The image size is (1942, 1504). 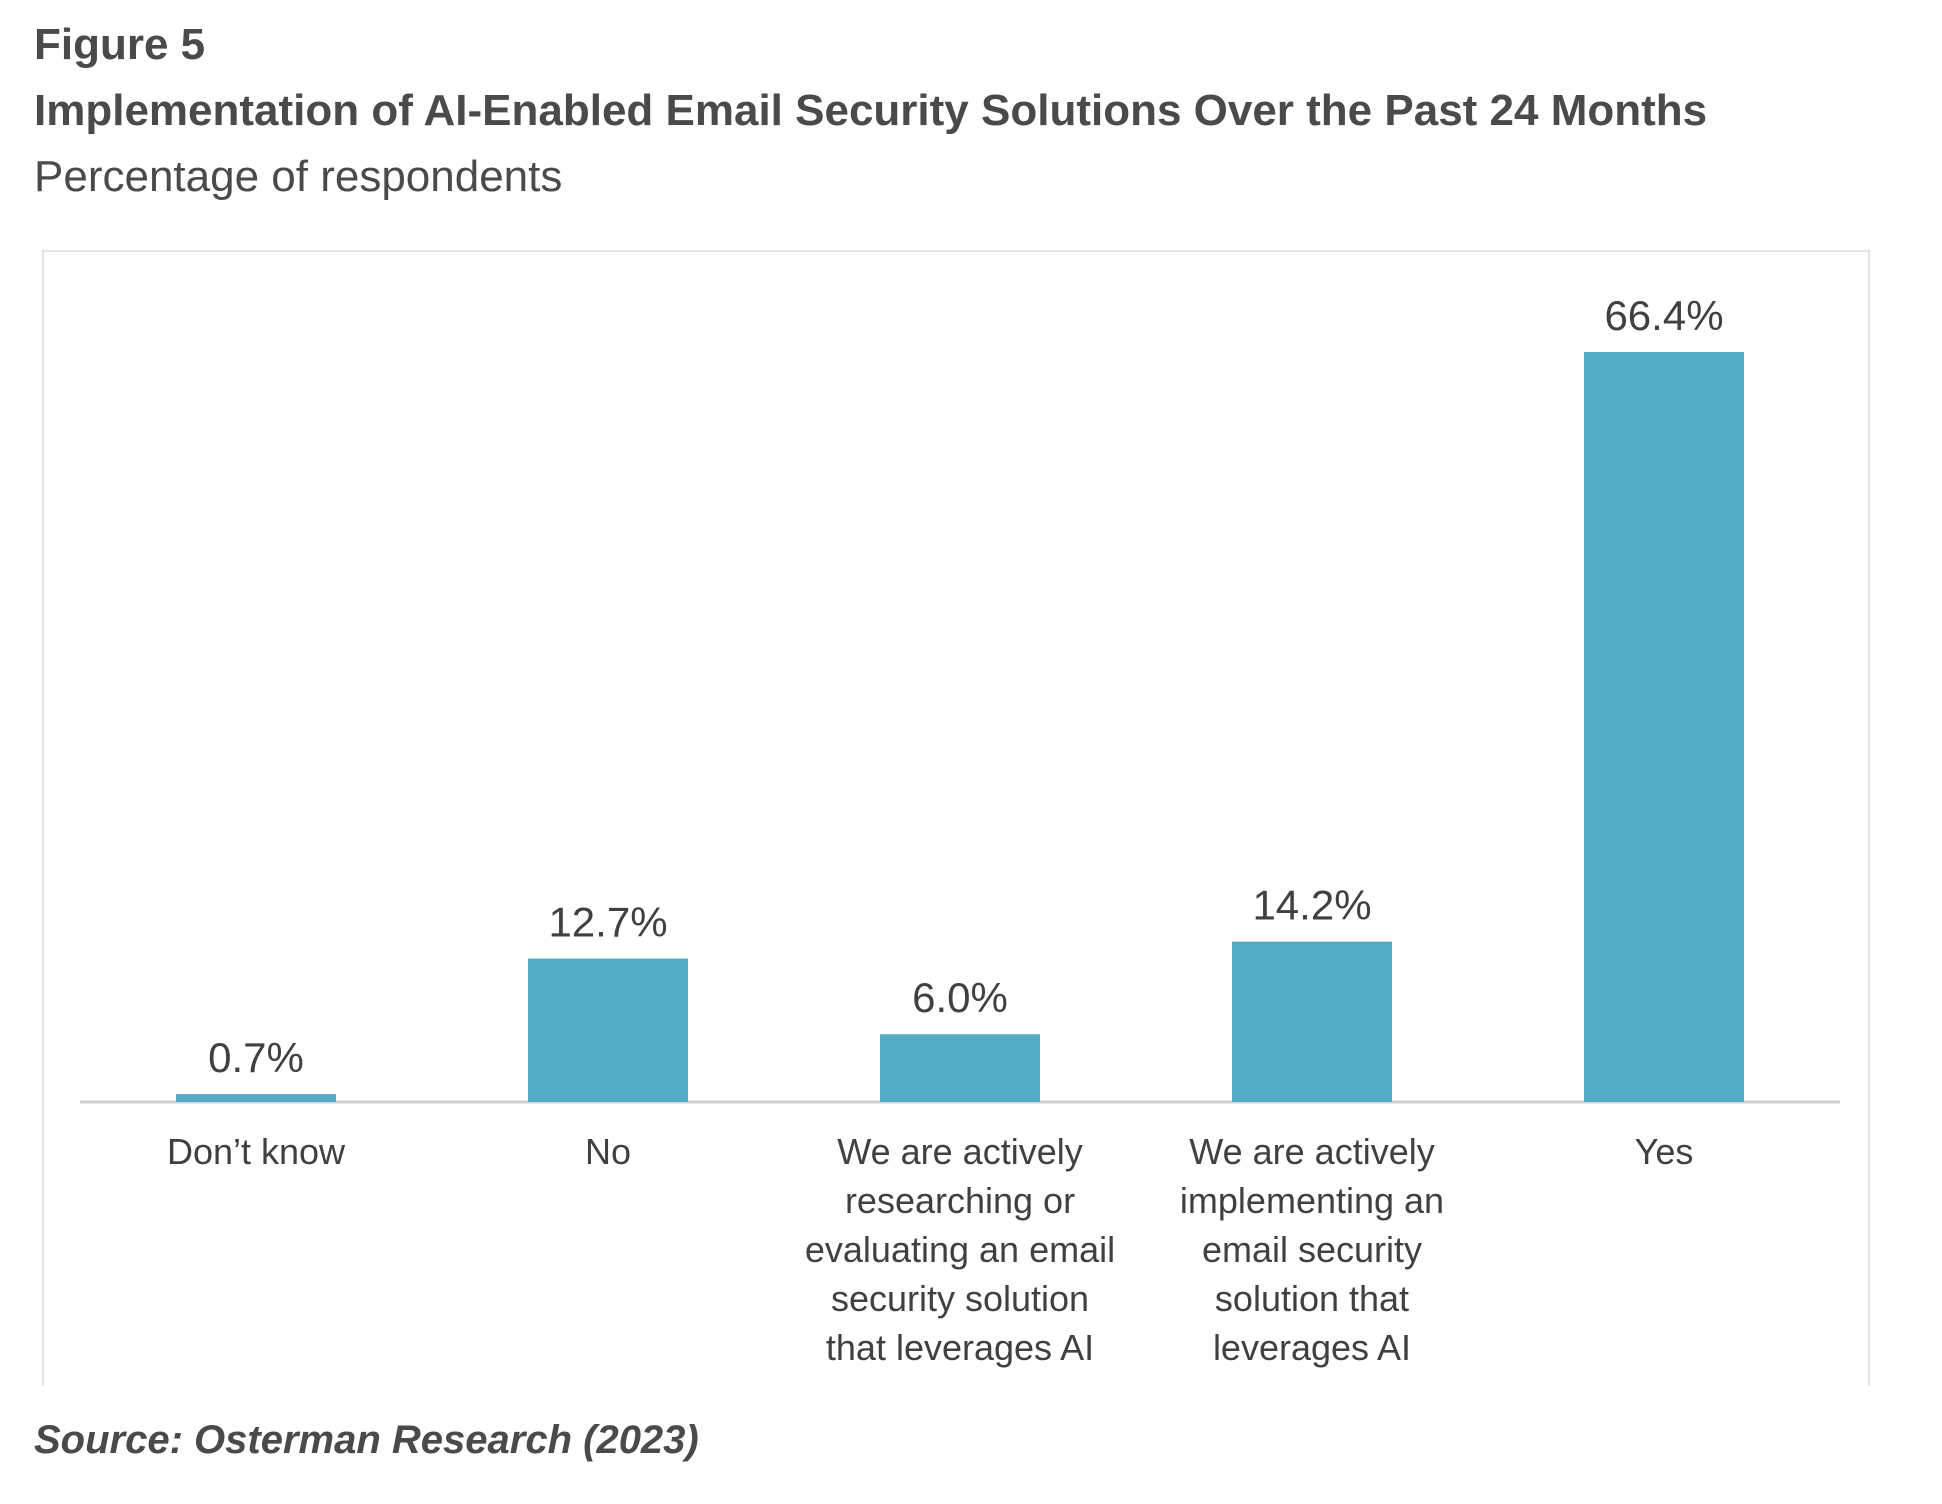 I want to click on category-label-line: email security, so click(x=1312, y=1249).